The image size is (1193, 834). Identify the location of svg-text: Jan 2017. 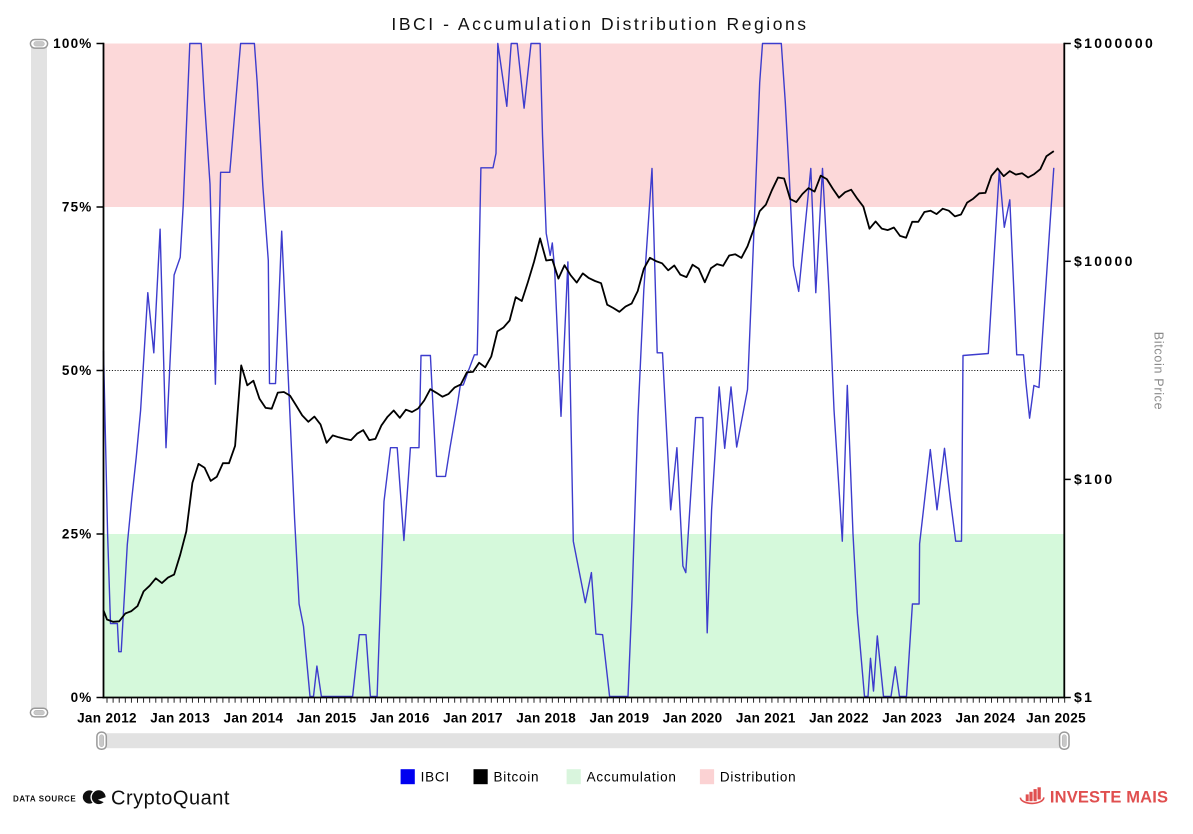
(473, 718).